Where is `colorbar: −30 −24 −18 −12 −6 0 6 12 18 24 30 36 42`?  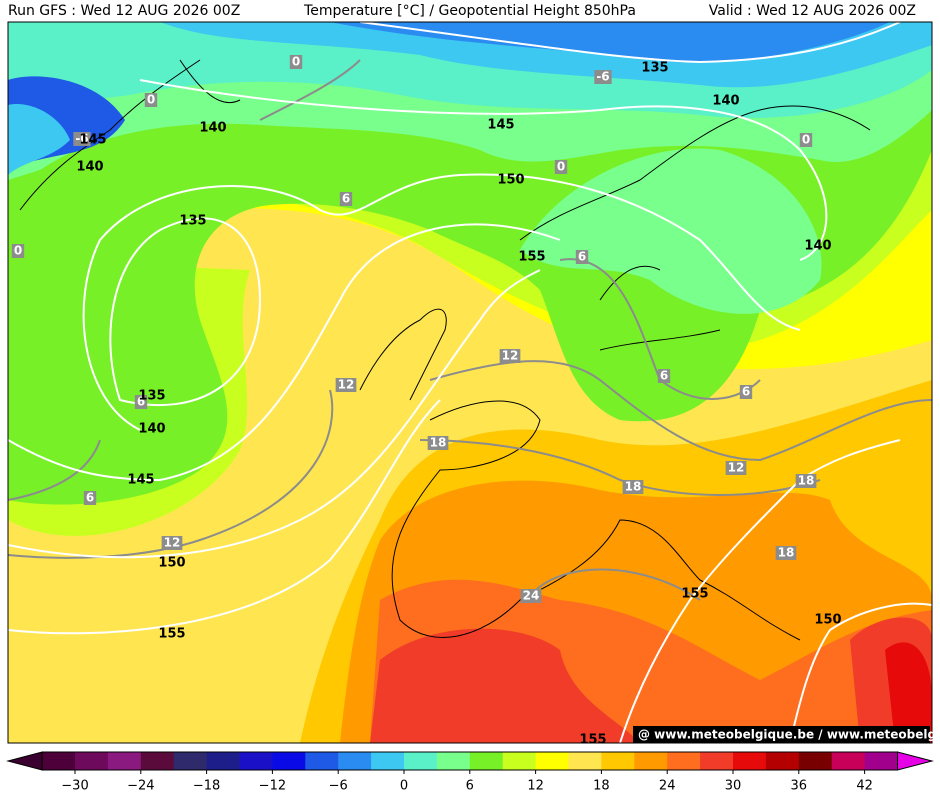 colorbar: −30 −24 −18 −12 −6 0 6 12 18 24 30 36 42 is located at coordinates (470, 772).